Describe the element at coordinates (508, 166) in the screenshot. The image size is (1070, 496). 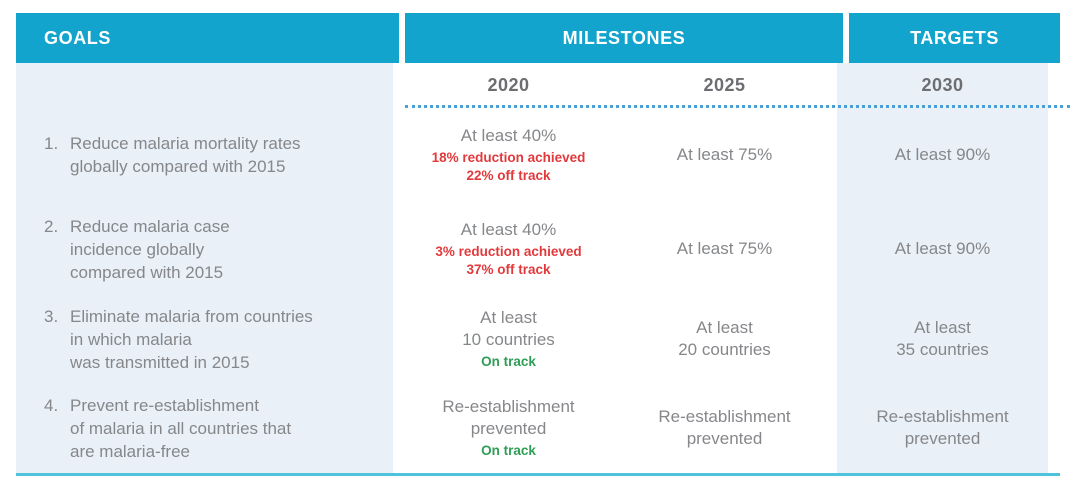
I see `milestone-status: 18% reduction achieved 22% off track` at that location.